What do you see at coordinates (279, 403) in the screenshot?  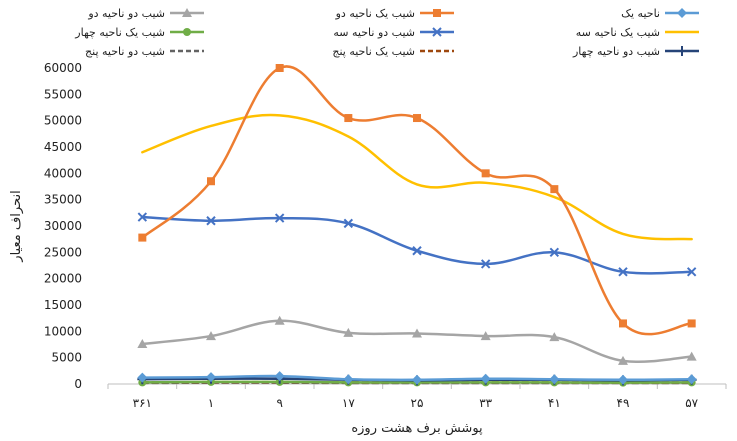 I see `x-tick-label: ۹` at bounding box center [279, 403].